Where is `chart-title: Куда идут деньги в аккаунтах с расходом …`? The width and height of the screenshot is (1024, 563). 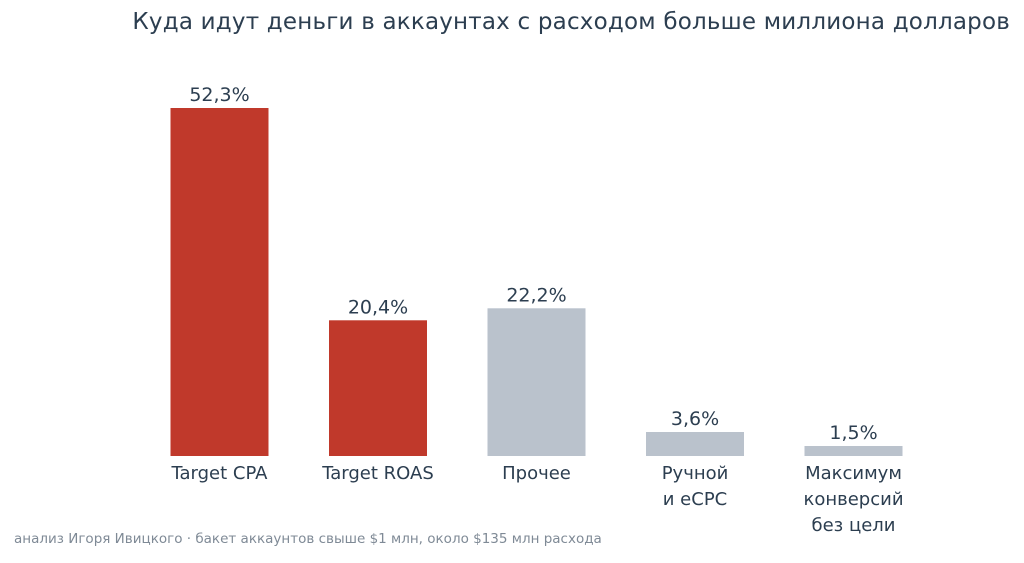
chart-title: Куда идут деньги в аккаунтах с расходом … is located at coordinates (571, 22).